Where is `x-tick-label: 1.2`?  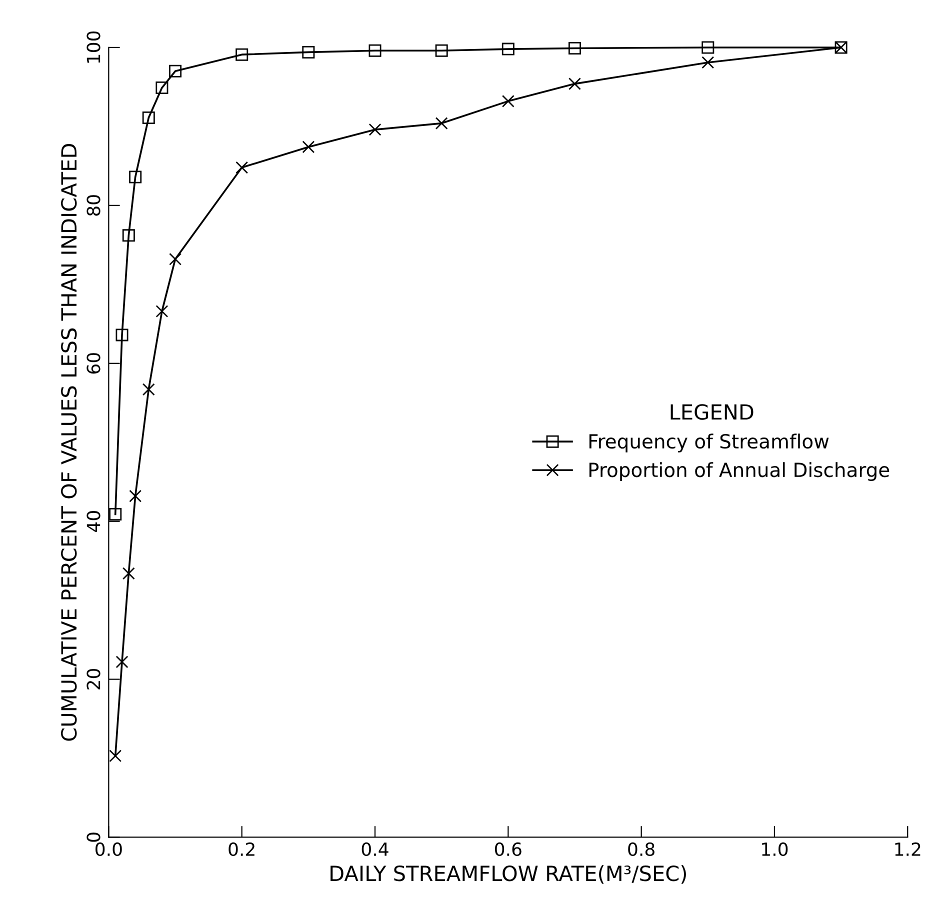 x-tick-label: 1.2 is located at coordinates (907, 849).